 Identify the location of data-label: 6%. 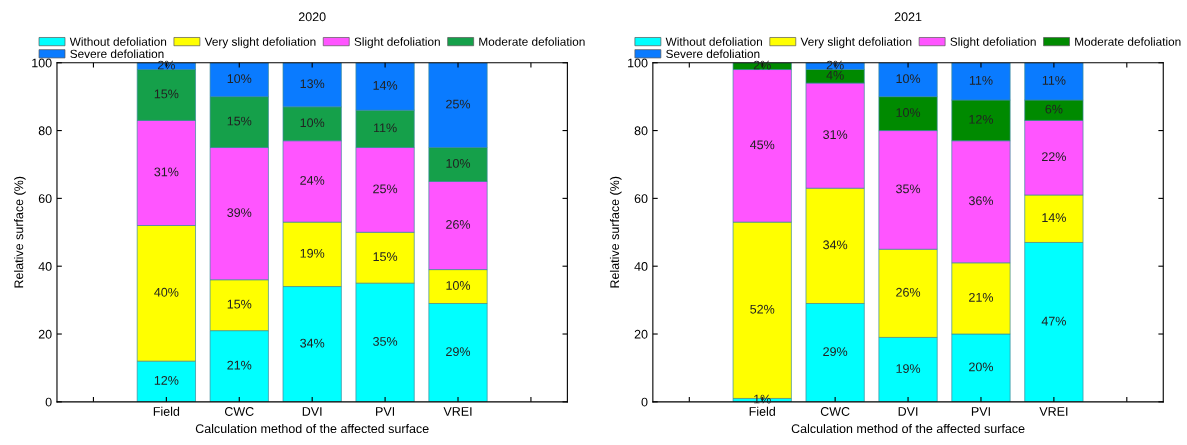
(1054, 109).